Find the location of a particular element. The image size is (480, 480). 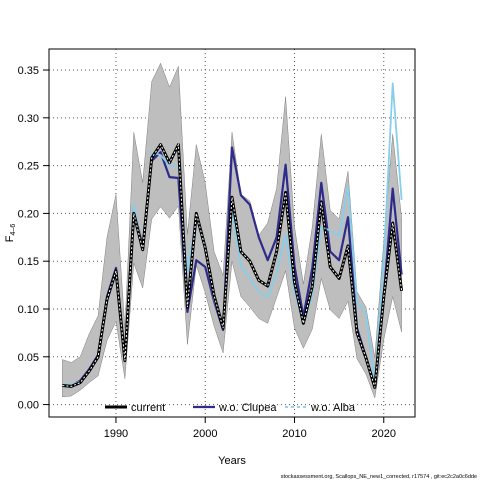

x-axis: 1990 2000 2010 2020 is located at coordinates (250, 428).